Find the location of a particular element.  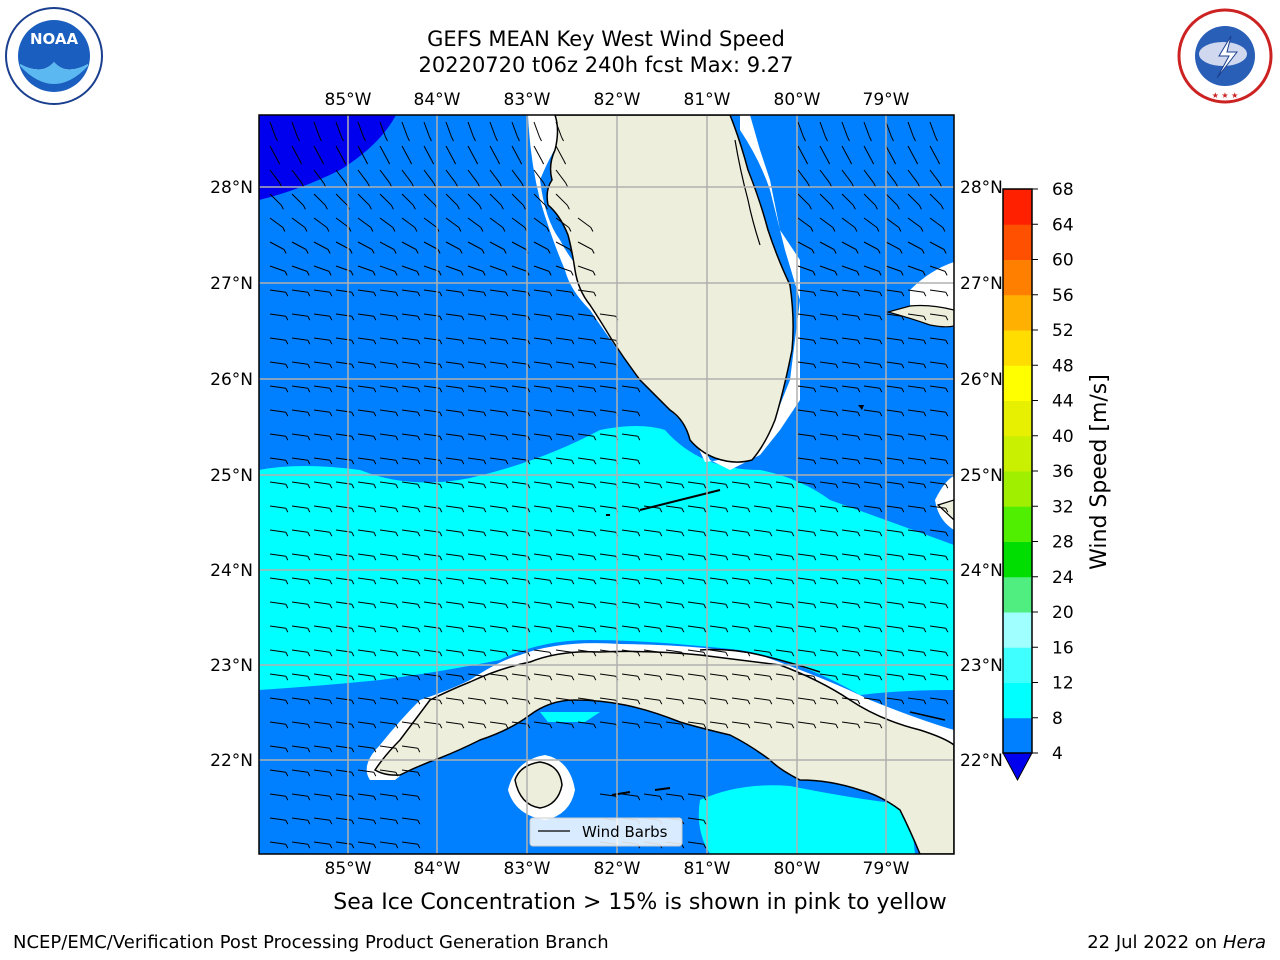

footer-date-text: 22 Jul 2022 on is located at coordinates (1155, 942).